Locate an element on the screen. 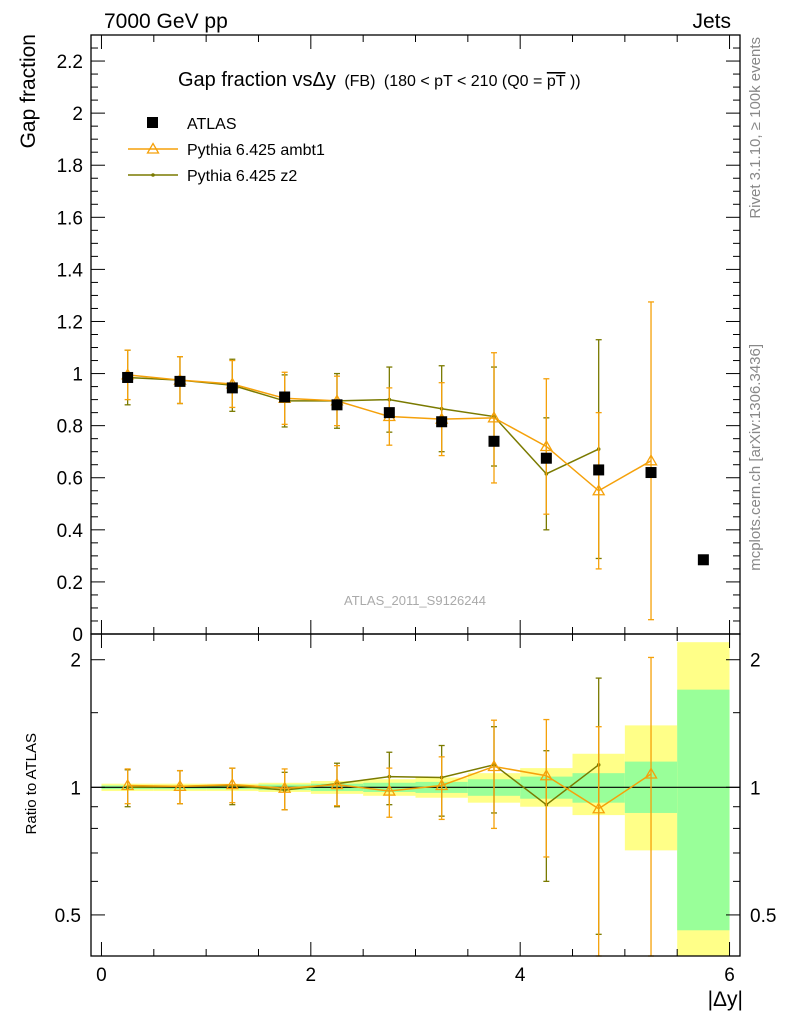 The image size is (786, 1024). lower-y-tick-label: 0.5 is located at coordinates (68, 916).